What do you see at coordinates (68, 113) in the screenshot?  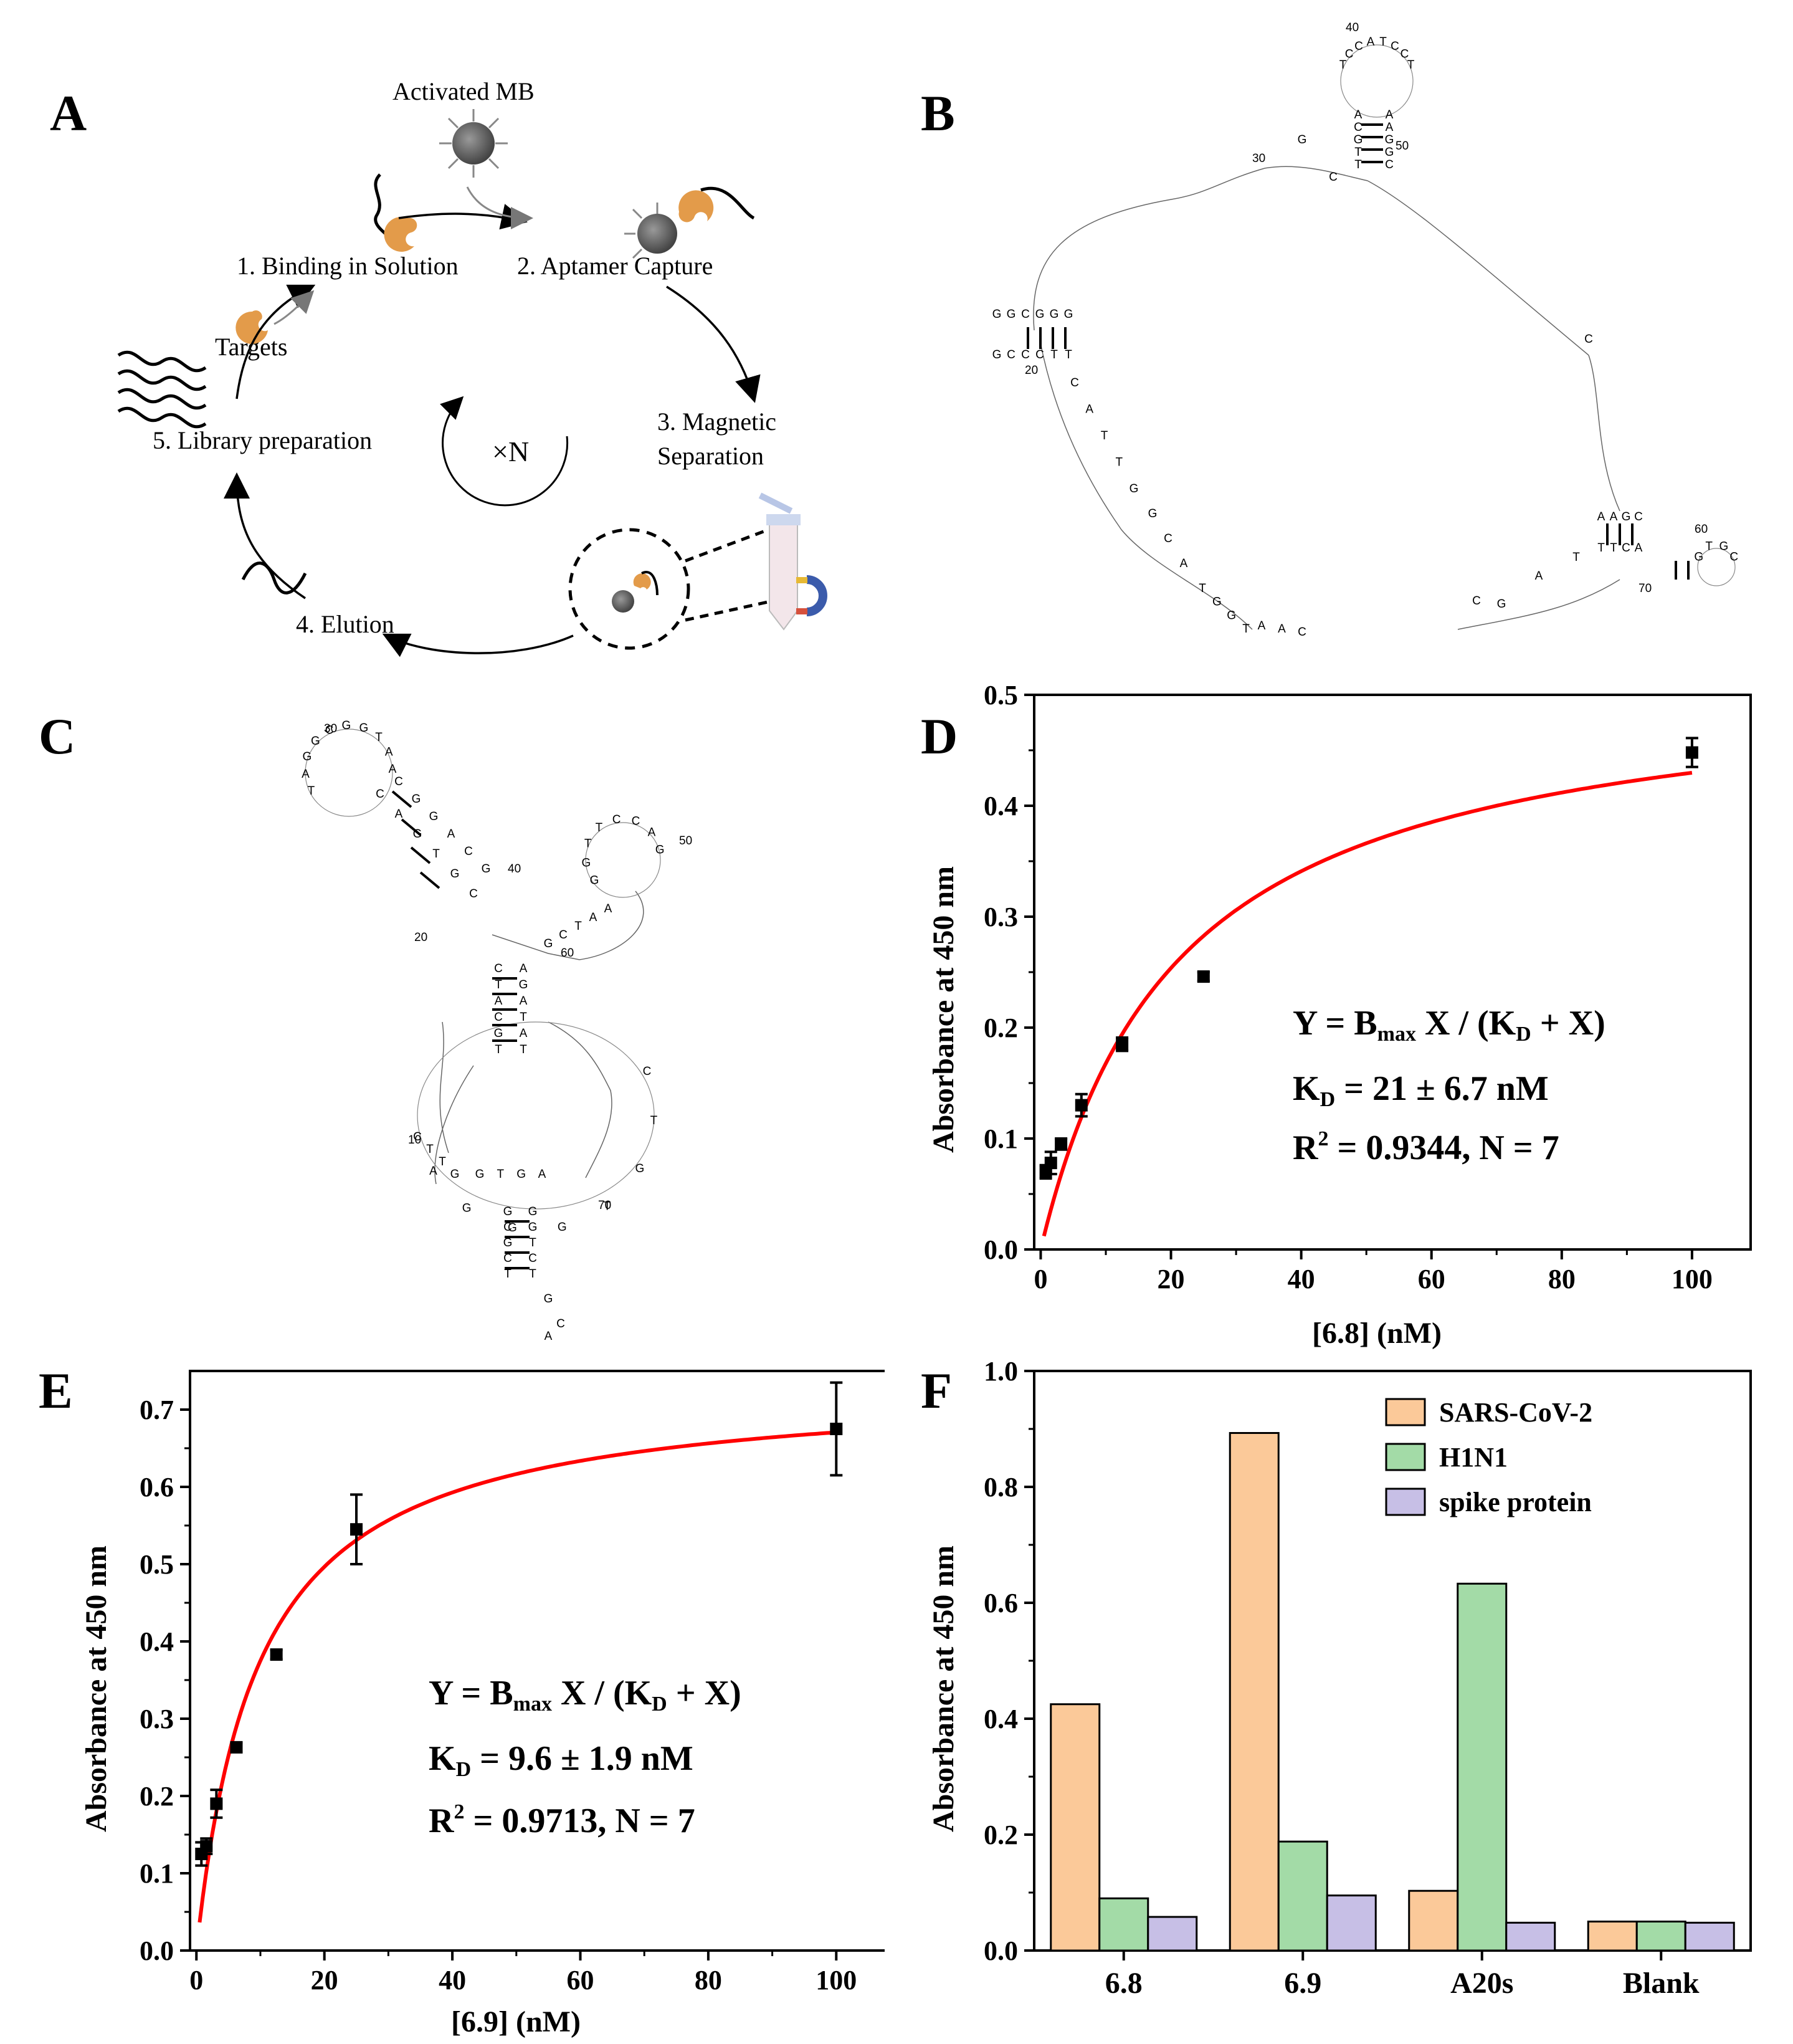 I see `panel-label-a: A` at bounding box center [68, 113].